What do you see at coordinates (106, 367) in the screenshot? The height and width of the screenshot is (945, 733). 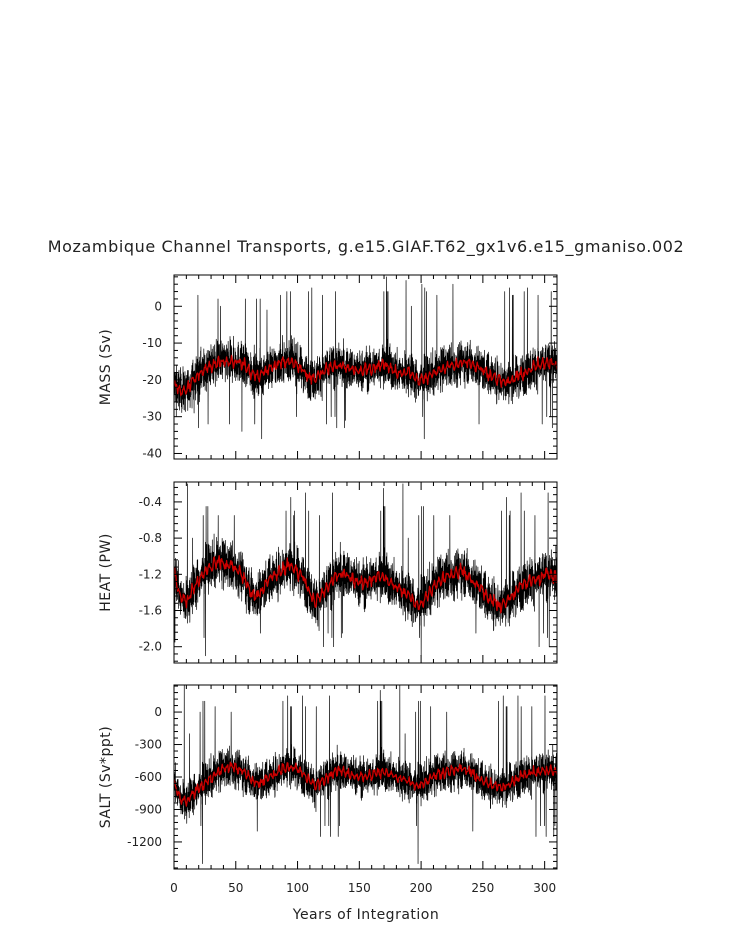 I see `y-axis-label-panel-1: MASS (Sv)` at bounding box center [106, 367].